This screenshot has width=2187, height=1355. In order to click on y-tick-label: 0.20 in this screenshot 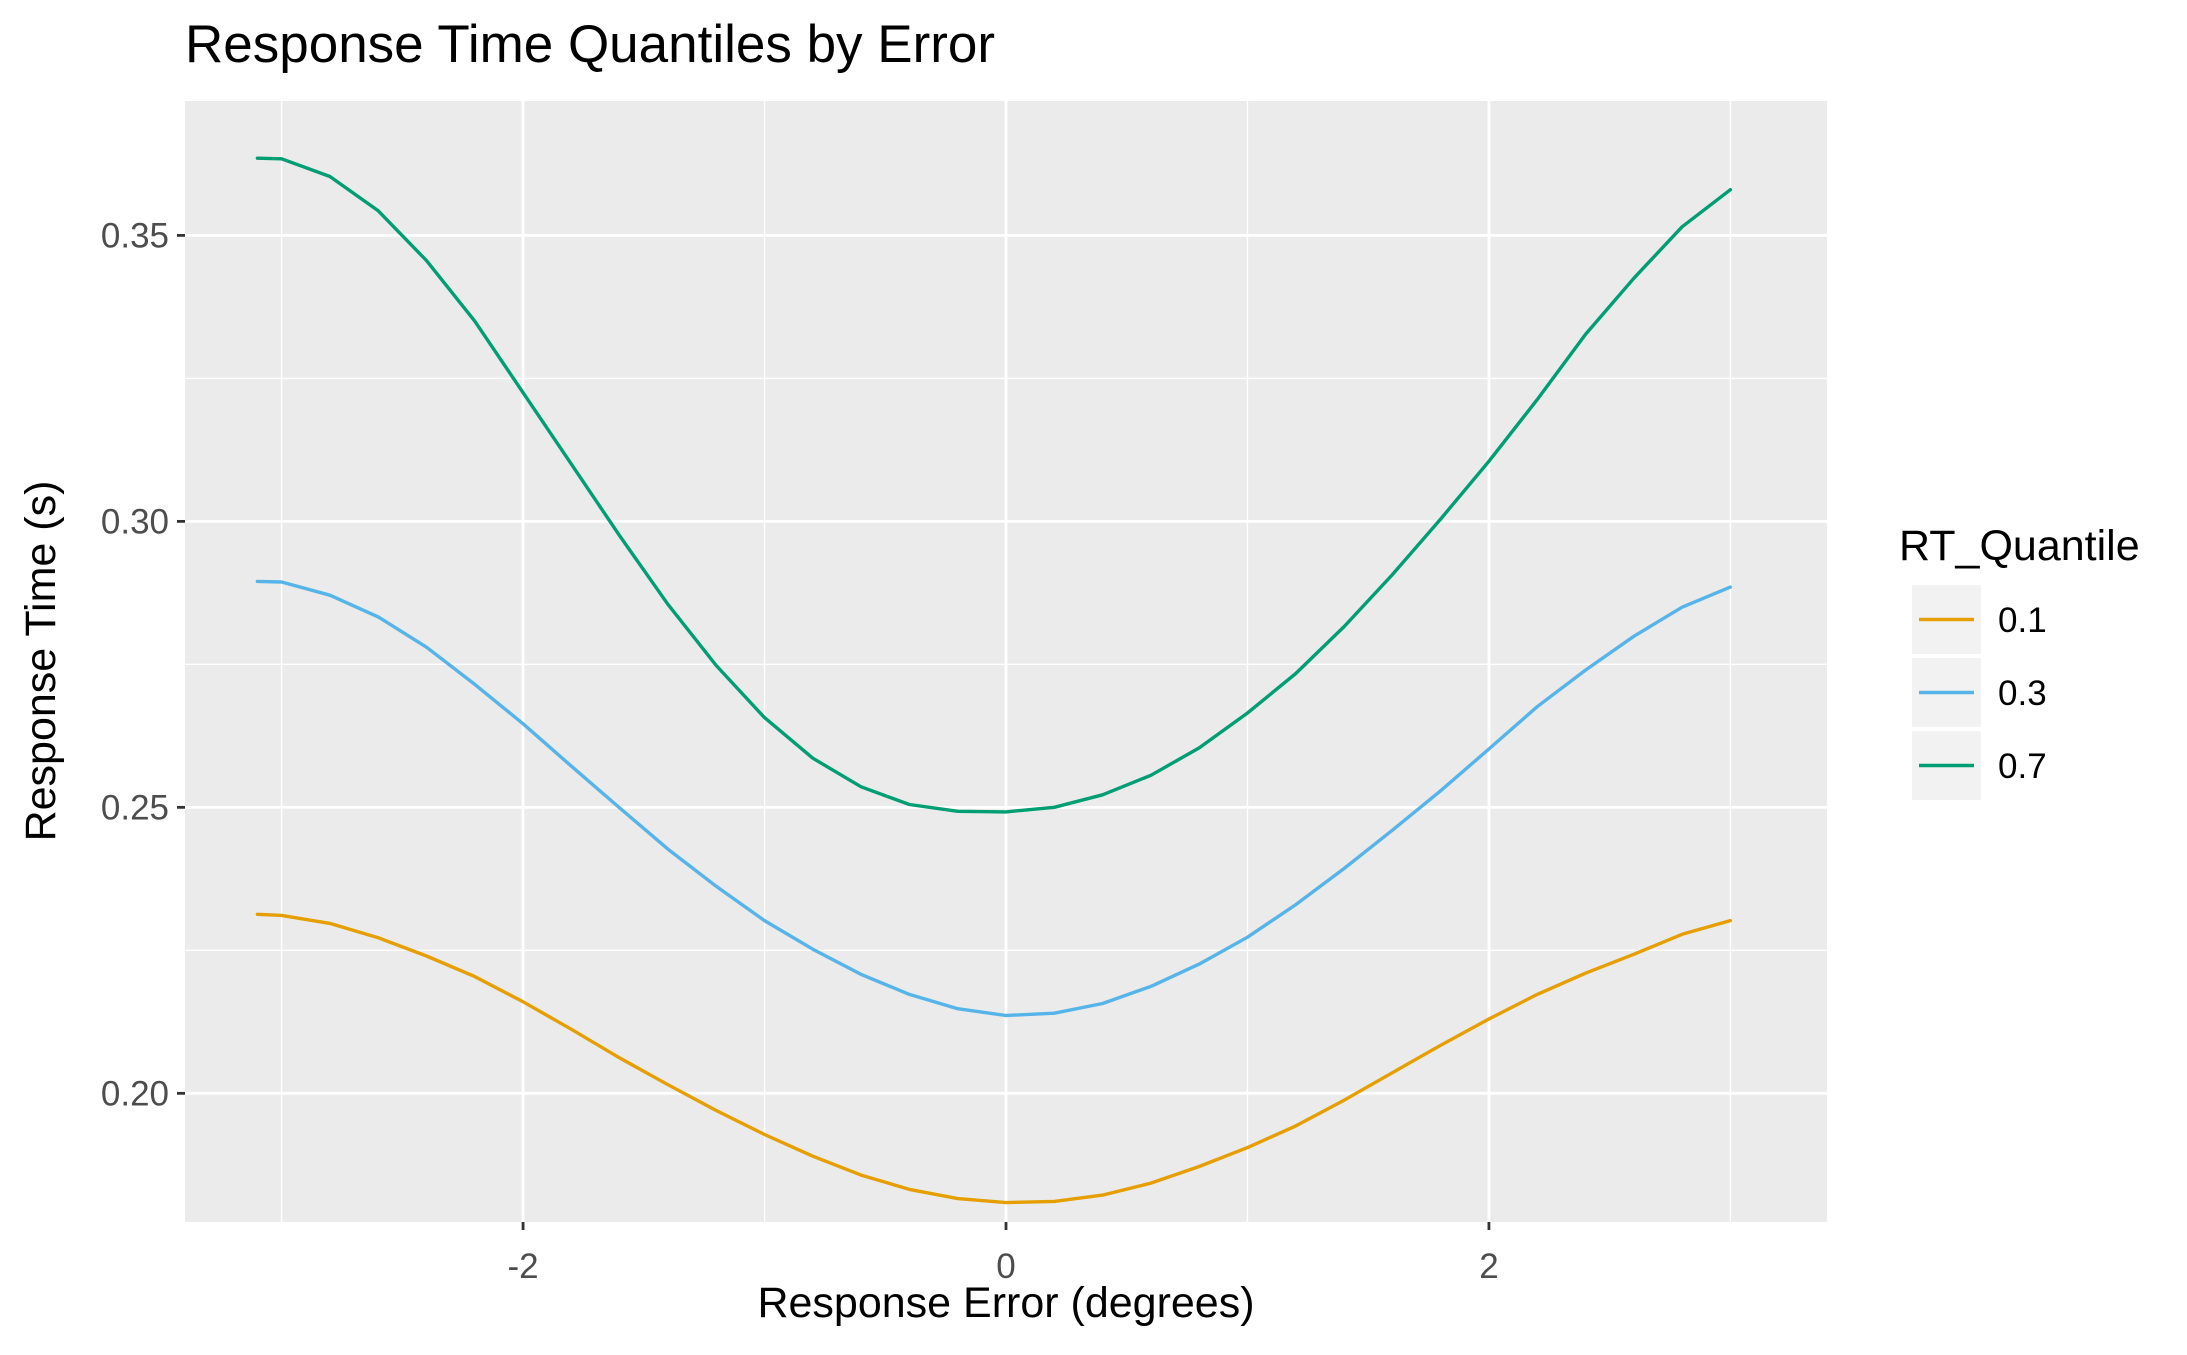, I will do `click(135, 1093)`.